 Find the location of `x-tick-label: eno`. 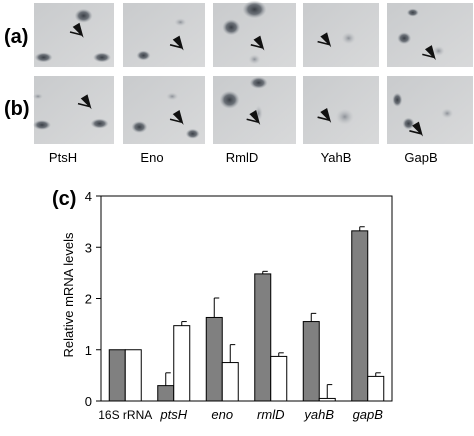

x-tick-label: eno is located at coordinates (222, 414).